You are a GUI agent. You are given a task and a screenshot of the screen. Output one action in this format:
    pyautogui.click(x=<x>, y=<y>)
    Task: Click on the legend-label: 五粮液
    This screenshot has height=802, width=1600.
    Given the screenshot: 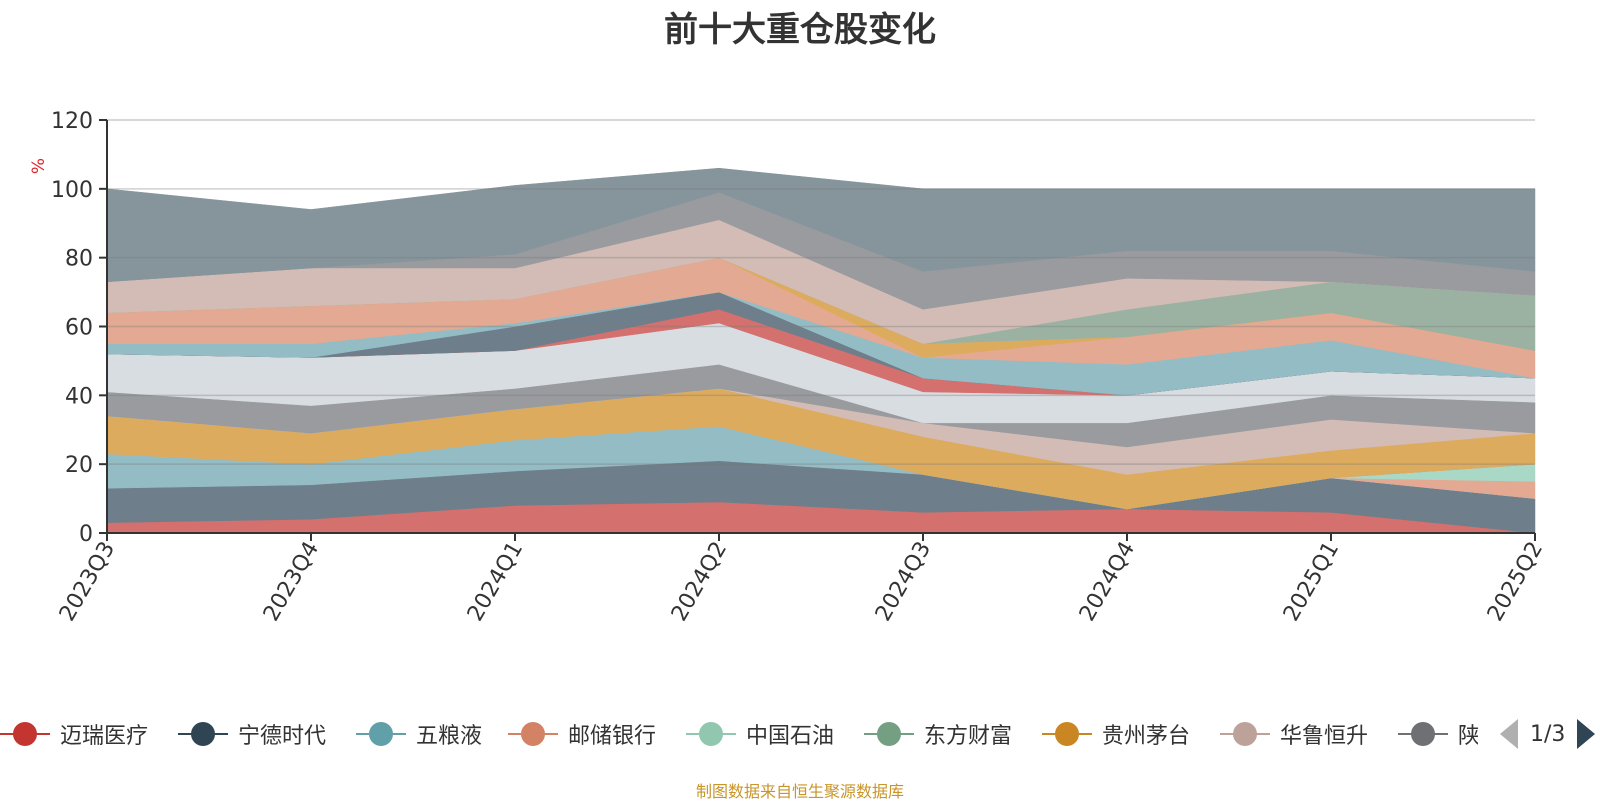 What is the action you would take?
    pyautogui.click(x=449, y=736)
    